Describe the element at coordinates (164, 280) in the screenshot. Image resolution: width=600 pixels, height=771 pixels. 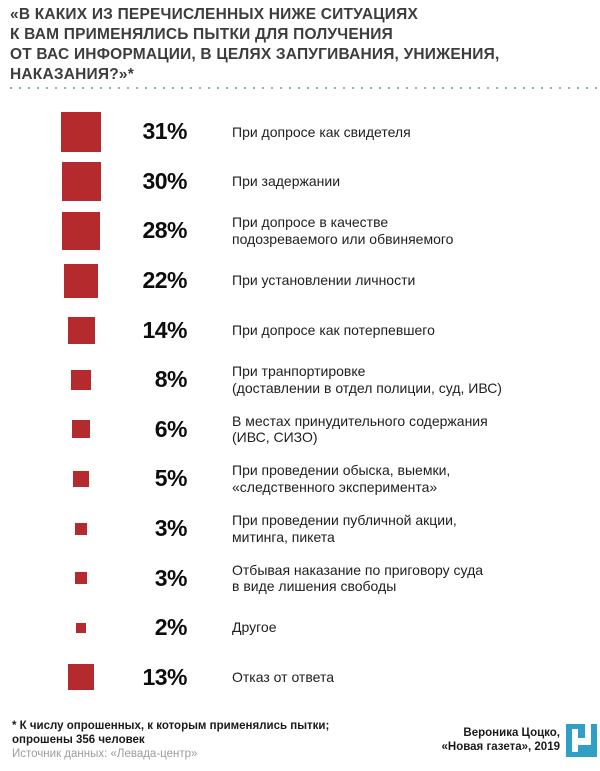
I see `value-percent: 22%` at that location.